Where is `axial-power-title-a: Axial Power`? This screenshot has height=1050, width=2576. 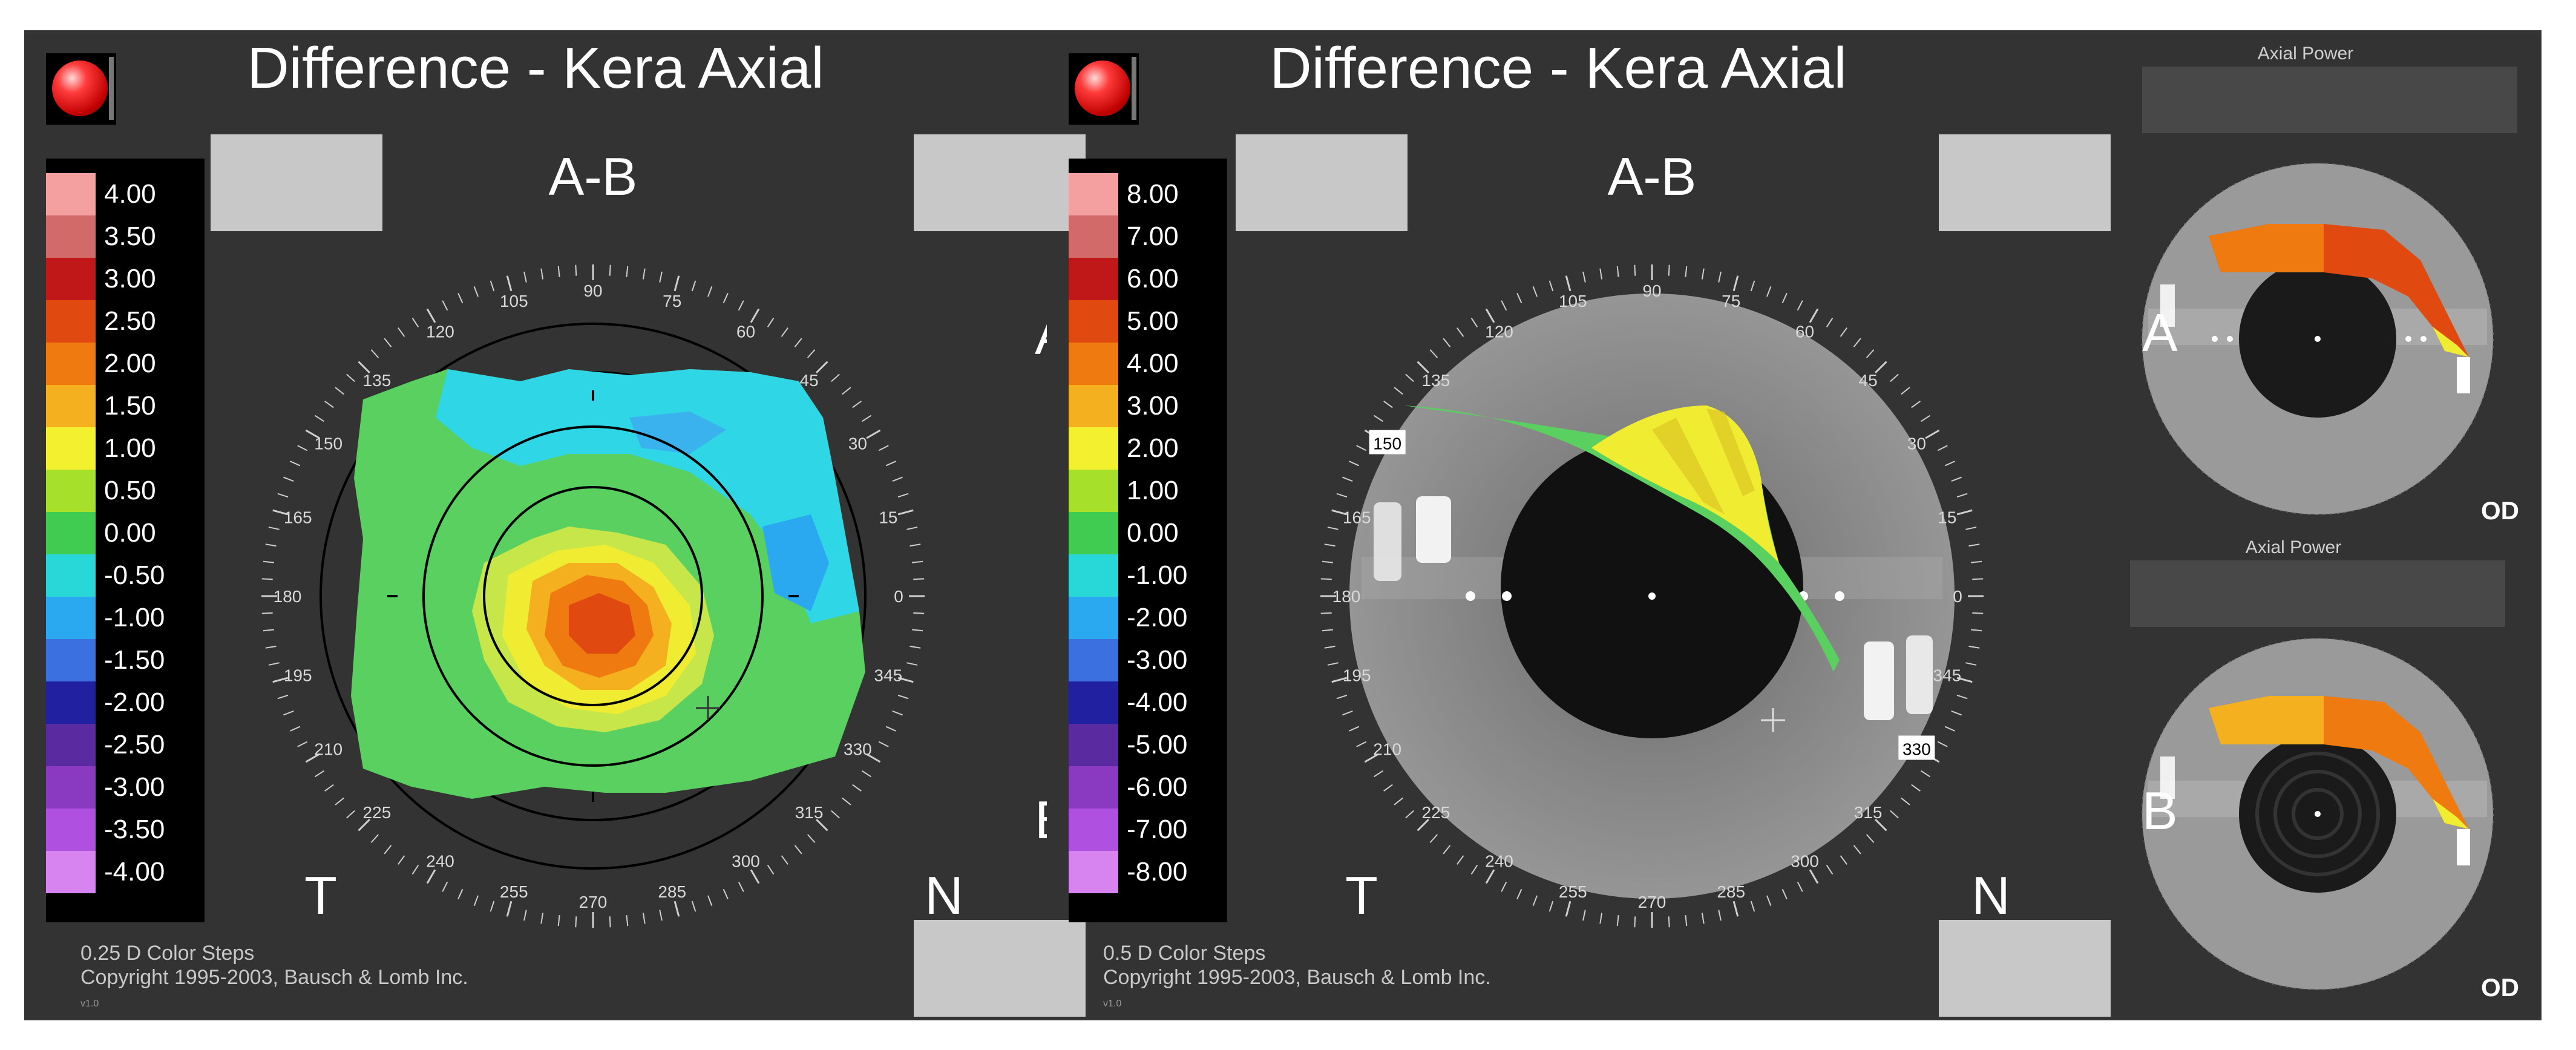
axial-power-title-a: Axial Power is located at coordinates (2305, 54).